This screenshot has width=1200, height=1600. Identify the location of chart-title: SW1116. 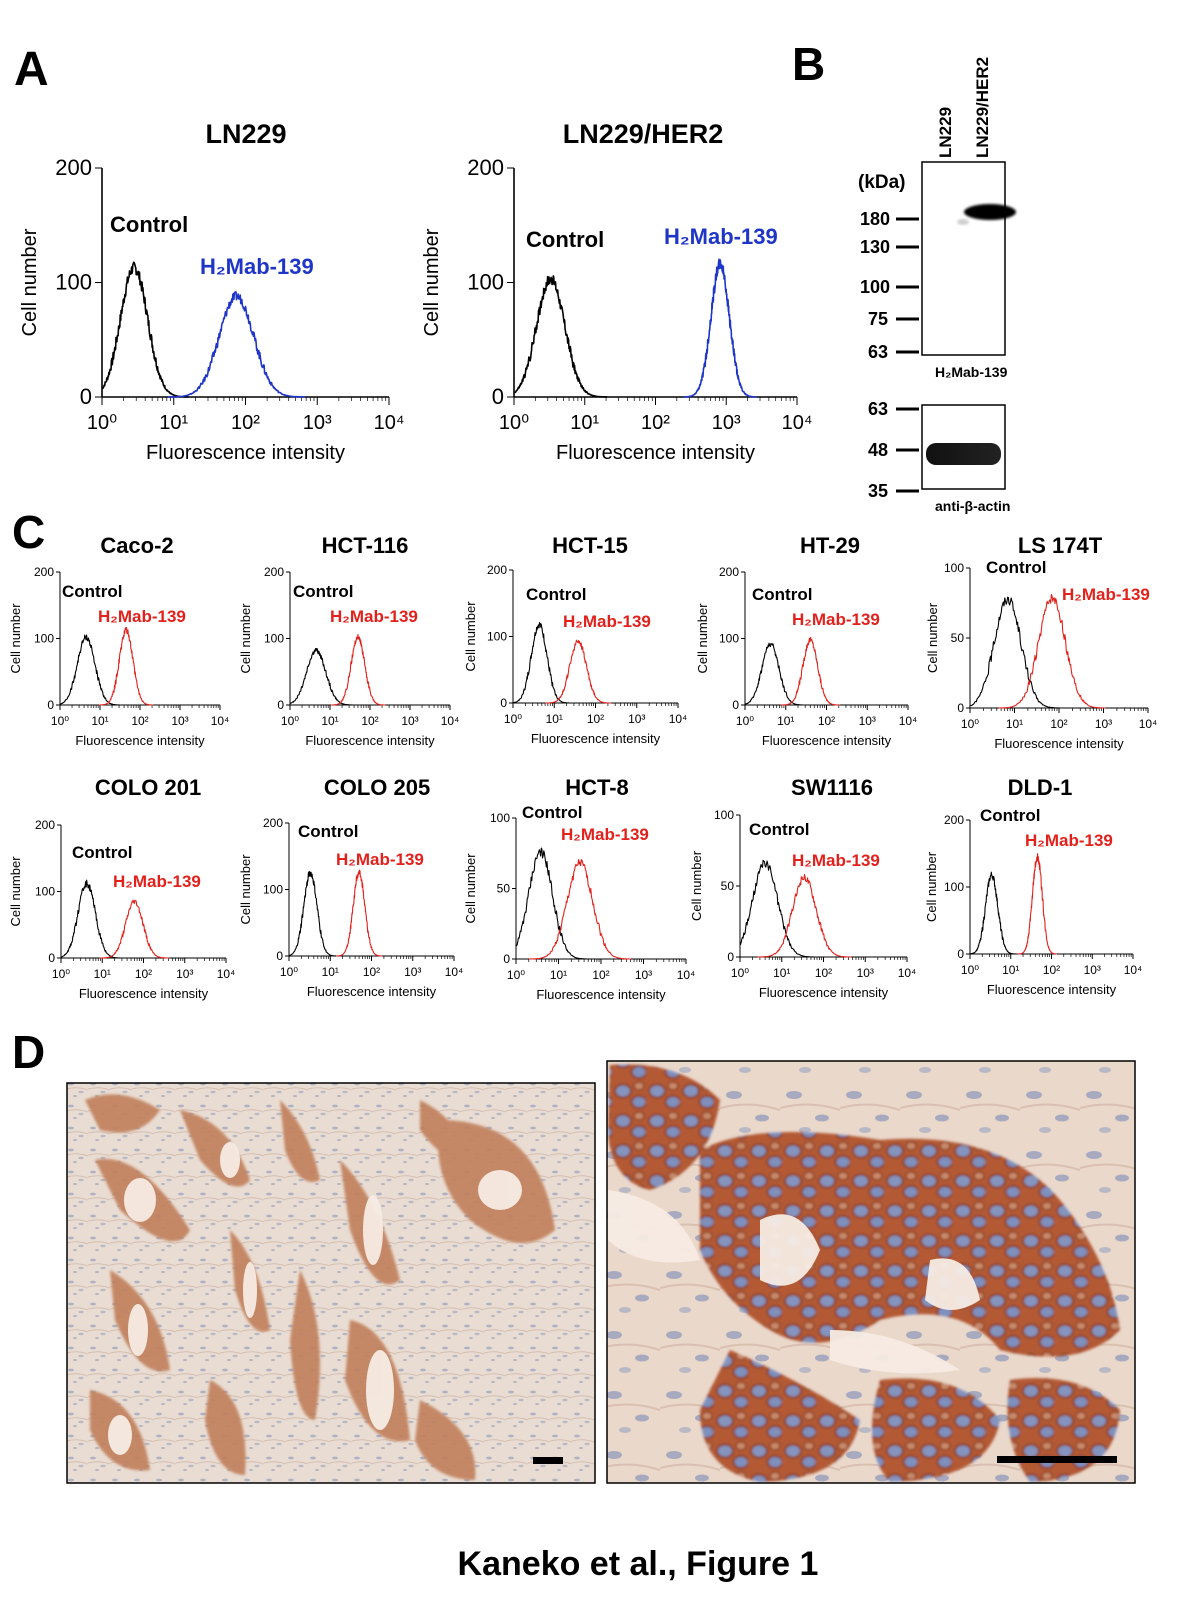
(832, 787).